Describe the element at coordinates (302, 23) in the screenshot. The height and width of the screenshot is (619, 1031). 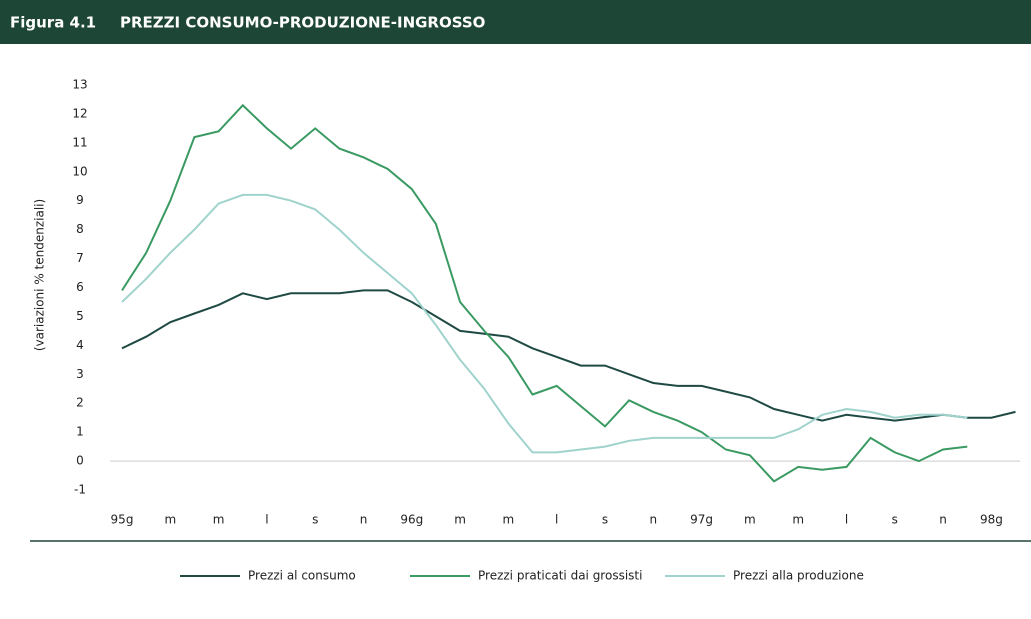
I see `chart-title: PREZZI CONSUMO-PRODUZIONE-INGROSSO` at that location.